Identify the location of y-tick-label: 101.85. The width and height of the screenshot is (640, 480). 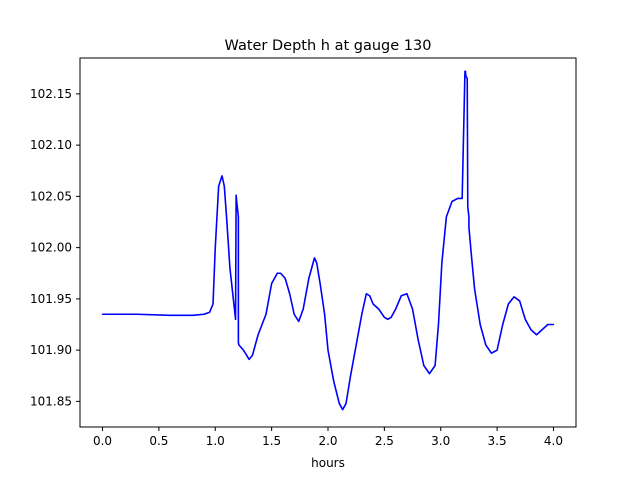
(51, 401).